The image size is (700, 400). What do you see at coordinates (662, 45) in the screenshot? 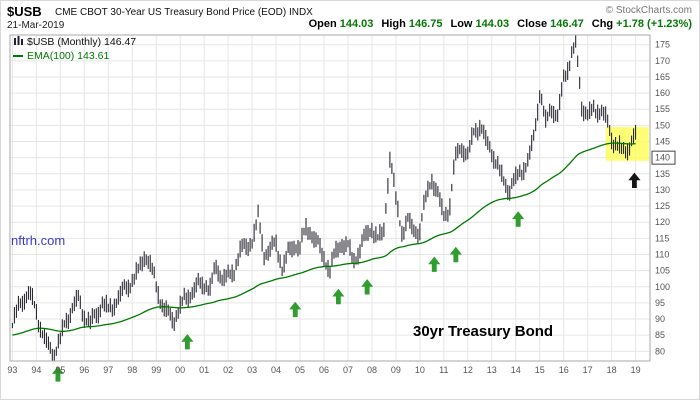
I see `svg-text: 175` at bounding box center [662, 45].